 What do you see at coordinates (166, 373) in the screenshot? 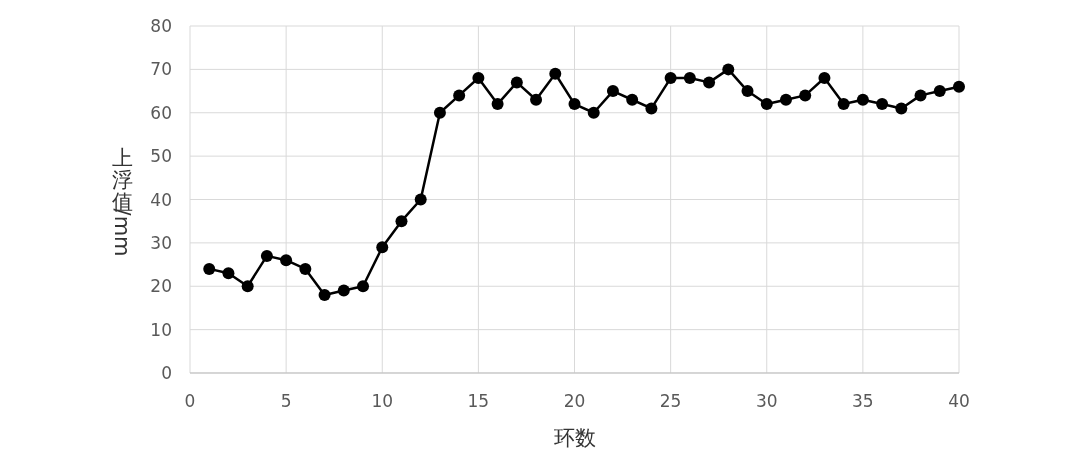
I see `y-tick-label: 0` at bounding box center [166, 373].